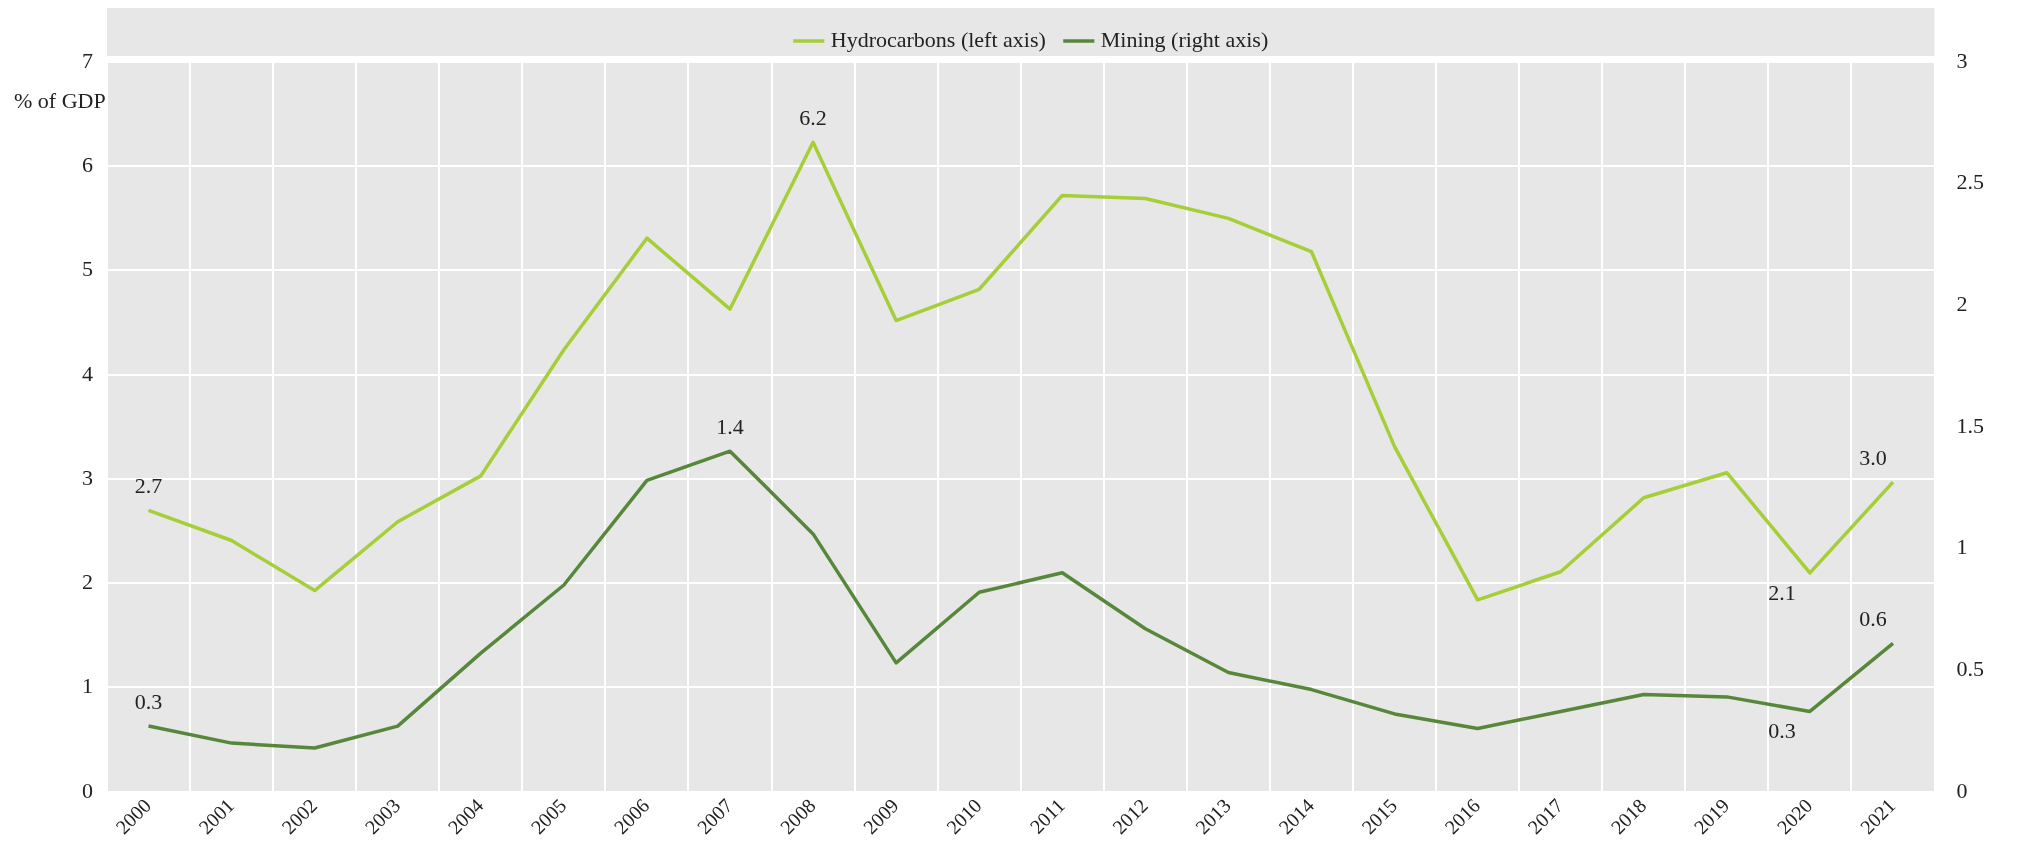 The height and width of the screenshot is (855, 2026). I want to click on y-tick-label: 4, so click(87, 373).